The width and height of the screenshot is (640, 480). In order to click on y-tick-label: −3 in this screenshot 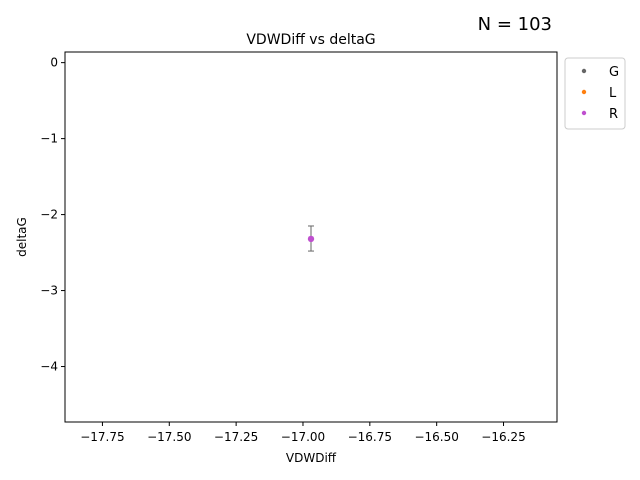, I will do `click(49, 291)`.